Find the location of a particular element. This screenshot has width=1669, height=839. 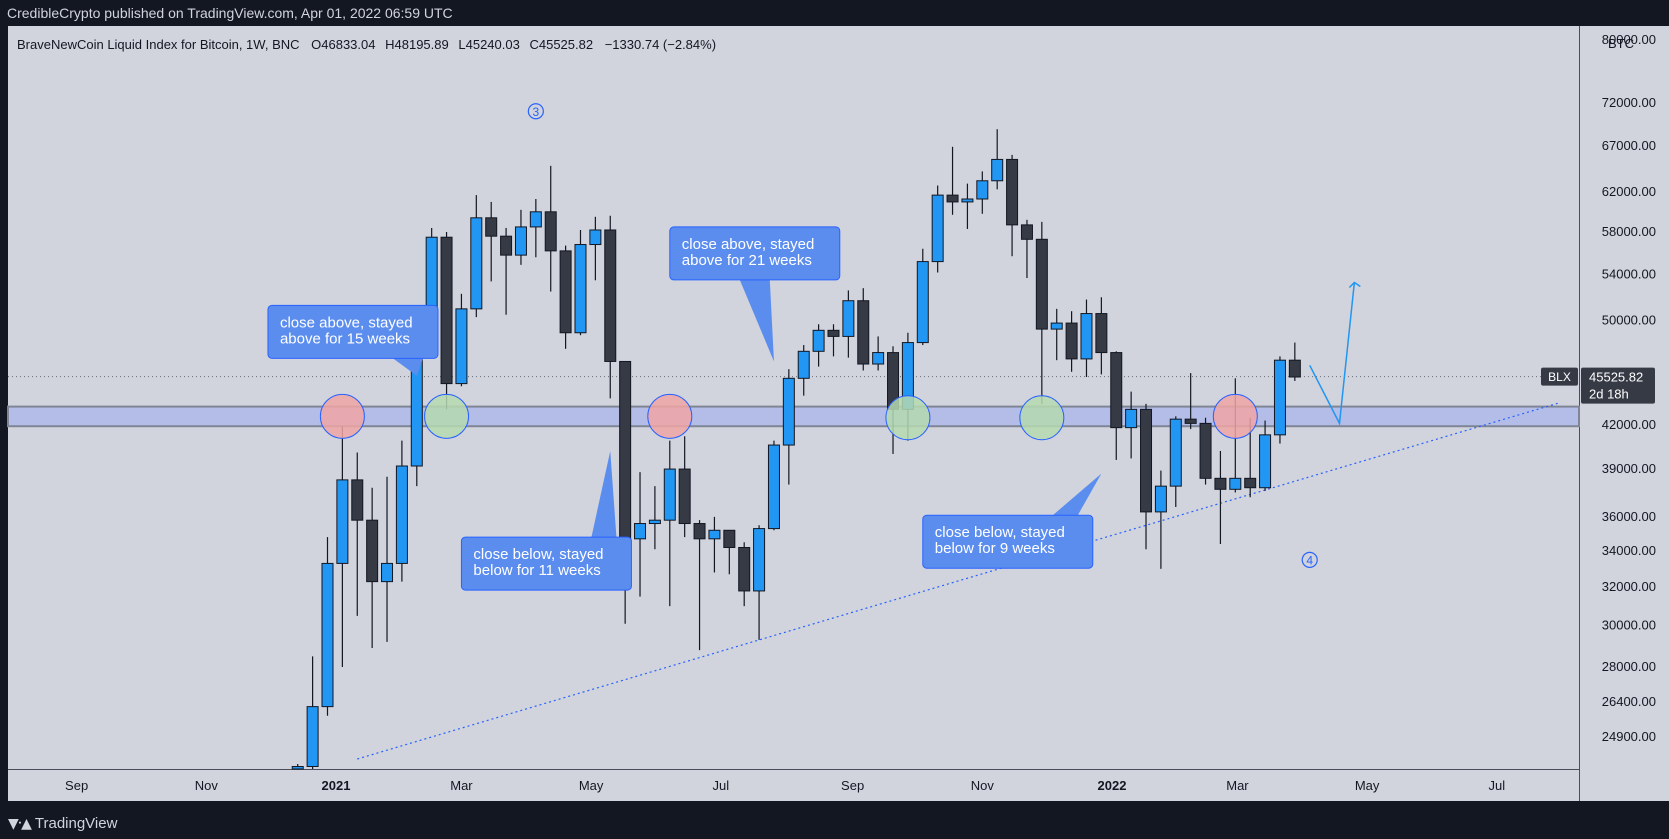

y-tick-label: 34000.00 is located at coordinates (1629, 550).